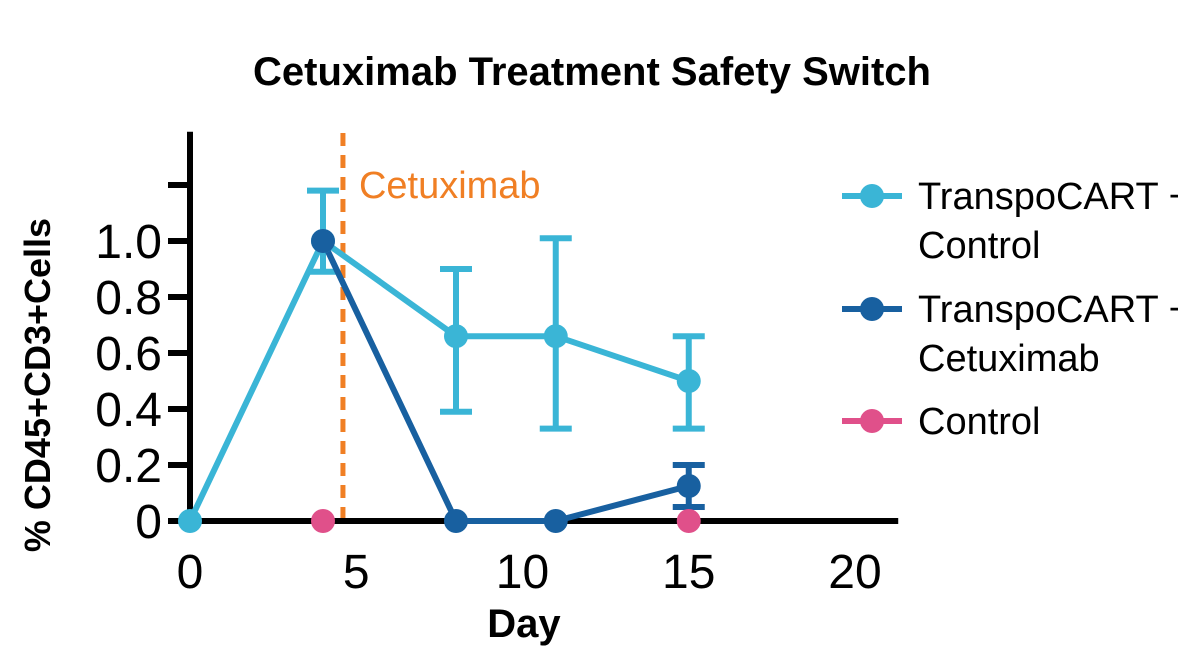  What do you see at coordinates (128, 354) in the screenshot?
I see `y-tick-label: 0.6` at bounding box center [128, 354].